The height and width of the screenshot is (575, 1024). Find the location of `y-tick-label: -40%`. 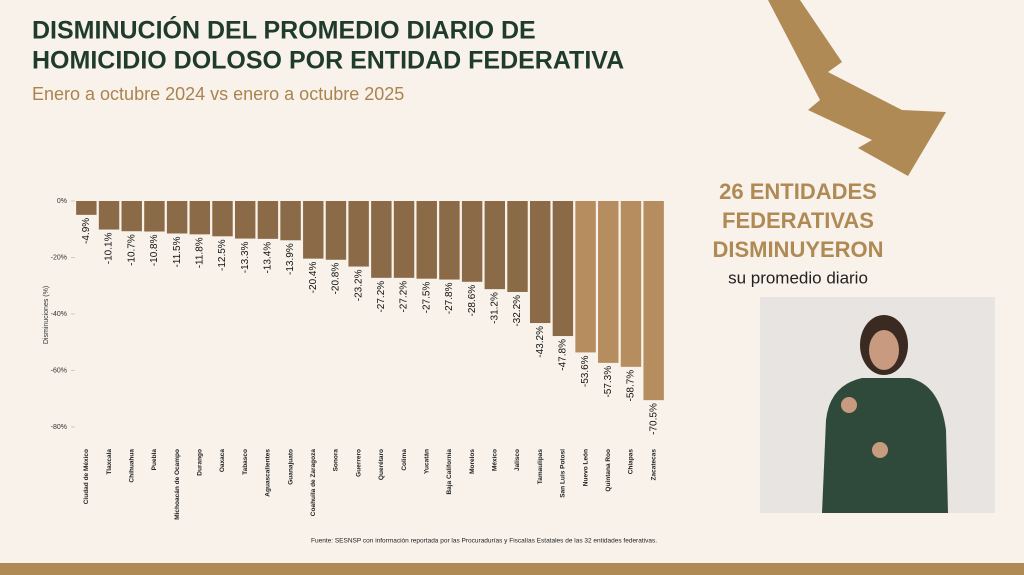

y-tick-label: -40% is located at coordinates (59, 314).